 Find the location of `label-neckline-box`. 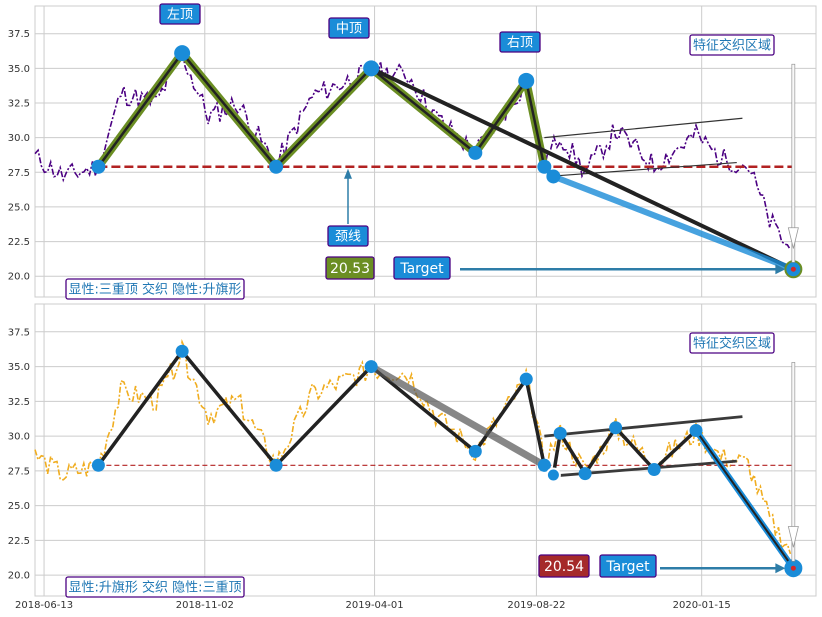

label-neckline-box is located at coordinates (348, 236).